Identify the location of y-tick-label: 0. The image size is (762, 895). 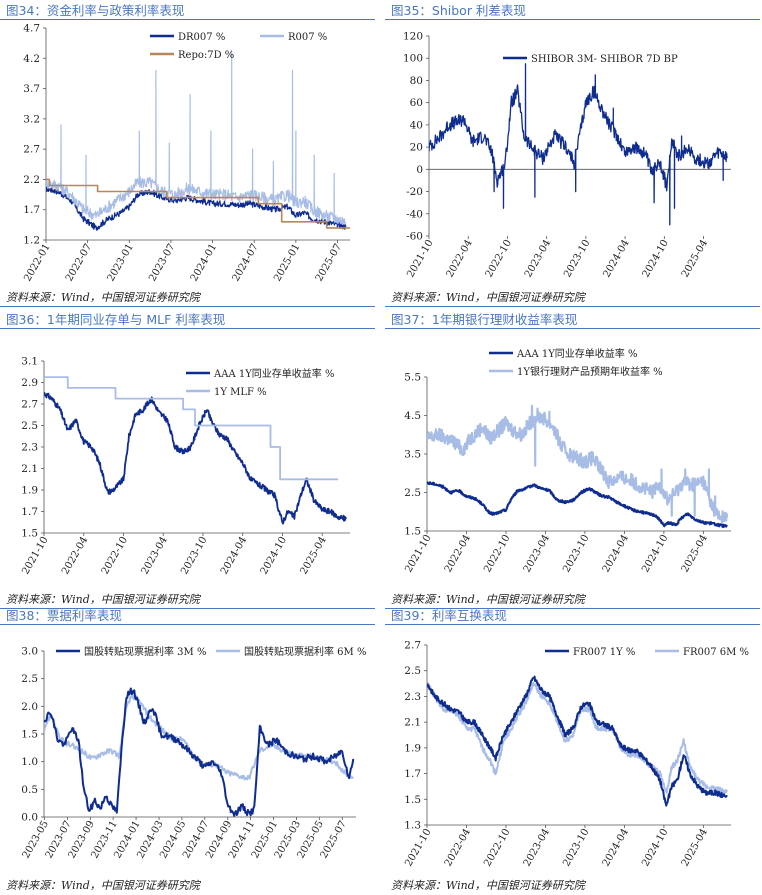
(419, 170).